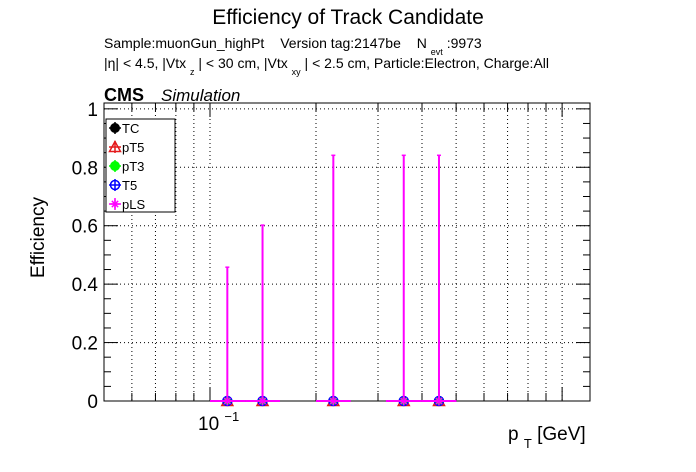 Image resolution: width=696 pixels, height=472 pixels. What do you see at coordinates (115, 146) in the screenshot?
I see `legend-marker-pt5` at bounding box center [115, 146].